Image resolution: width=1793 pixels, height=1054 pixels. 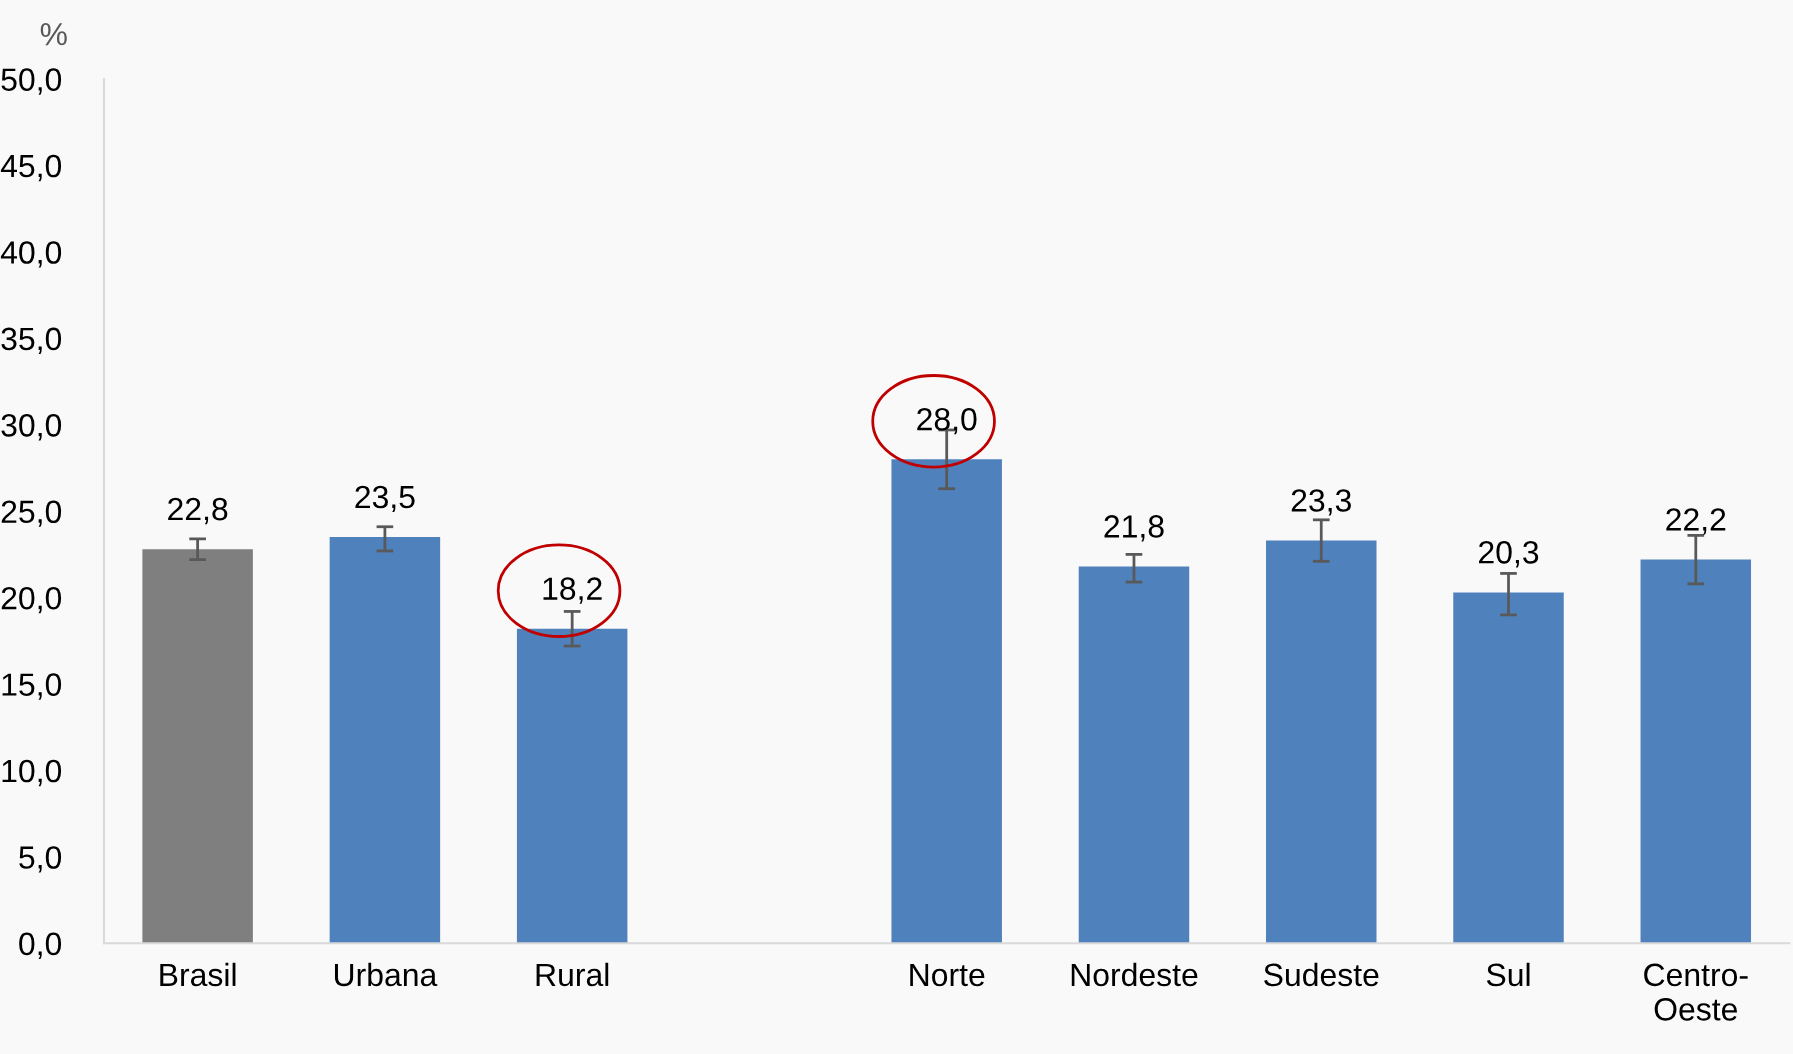 What do you see at coordinates (198, 974) in the screenshot?
I see `x-tick-label: Brasil` at bounding box center [198, 974].